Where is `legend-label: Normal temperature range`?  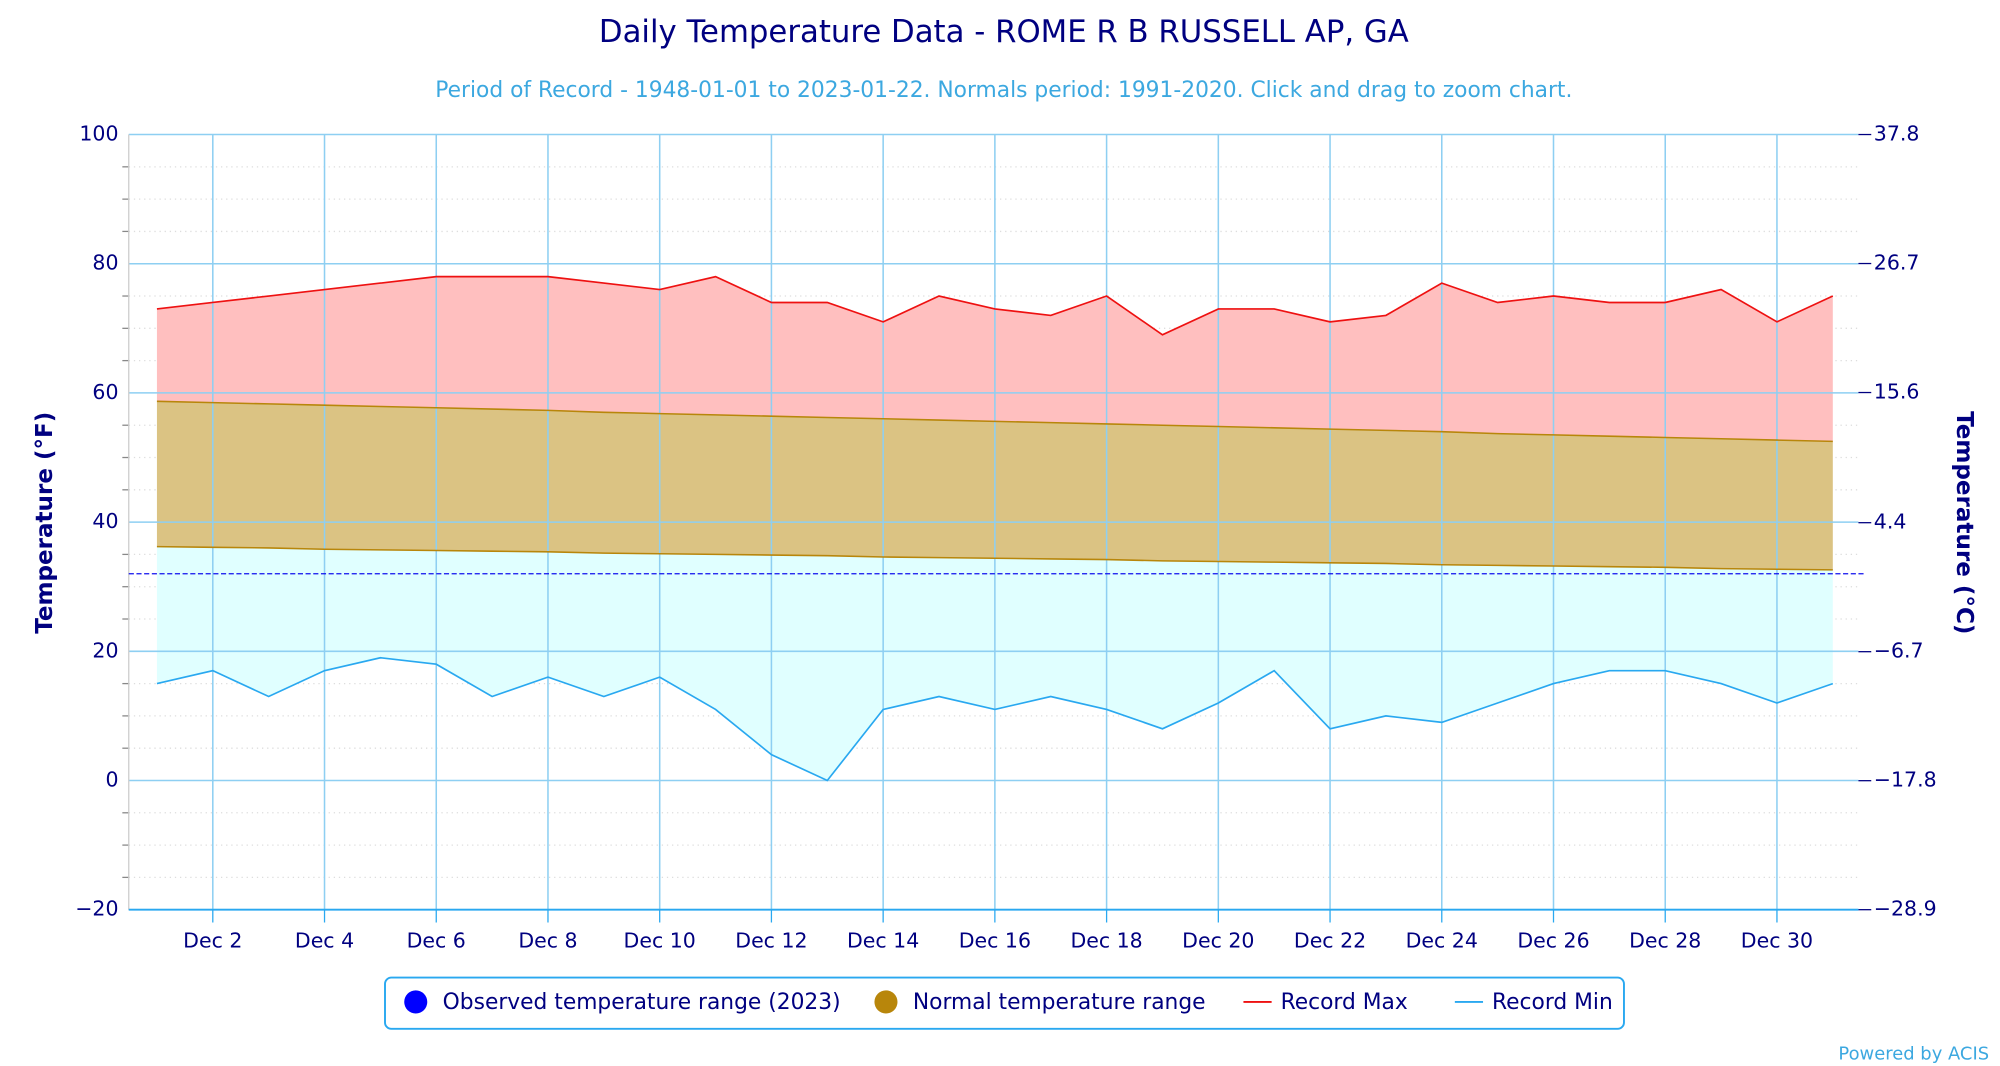
legend-label: Normal temperature range is located at coordinates (1059, 1002).